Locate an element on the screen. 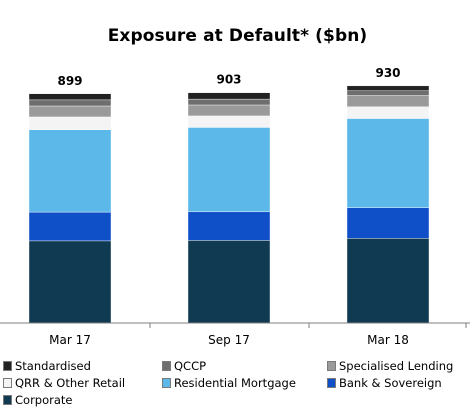  legend-label: Standardised is located at coordinates (53, 366).